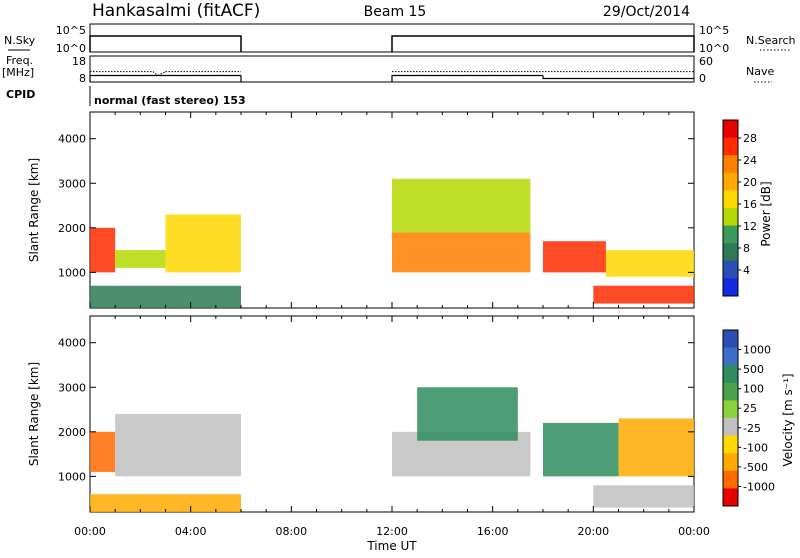 Image resolution: width=800 pixels, height=558 pixels. I want to click on beam-title: Beam 15, so click(395, 12).